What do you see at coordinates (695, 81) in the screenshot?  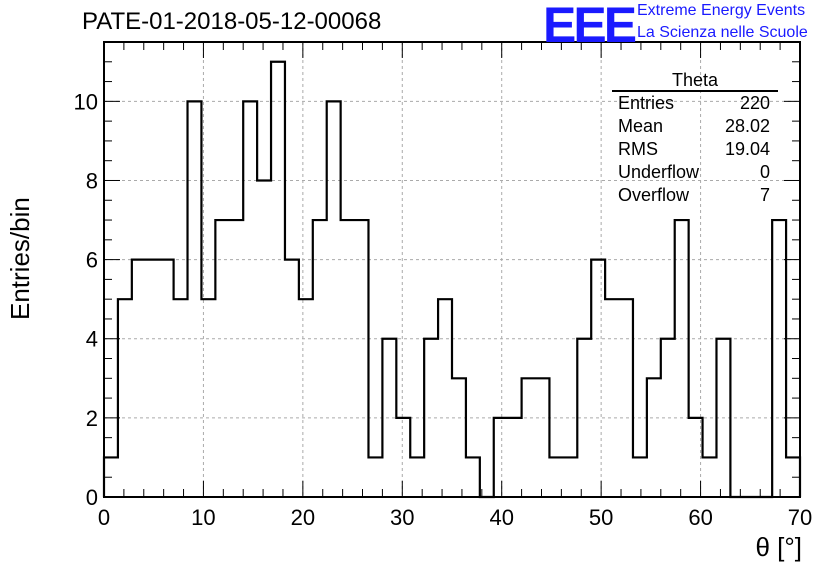 I see `stats-title: Theta` at bounding box center [695, 81].